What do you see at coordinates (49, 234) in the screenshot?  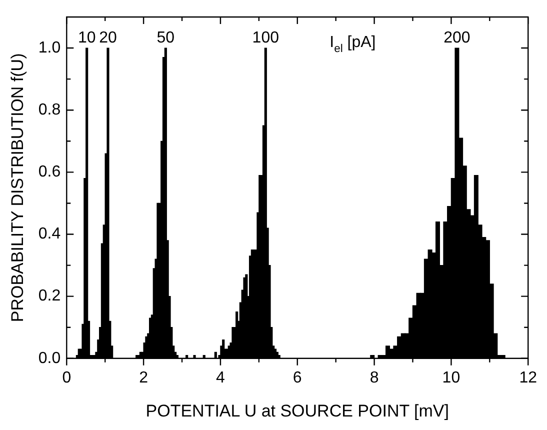 I see `y-tick-label: 0.4` at bounding box center [49, 234].